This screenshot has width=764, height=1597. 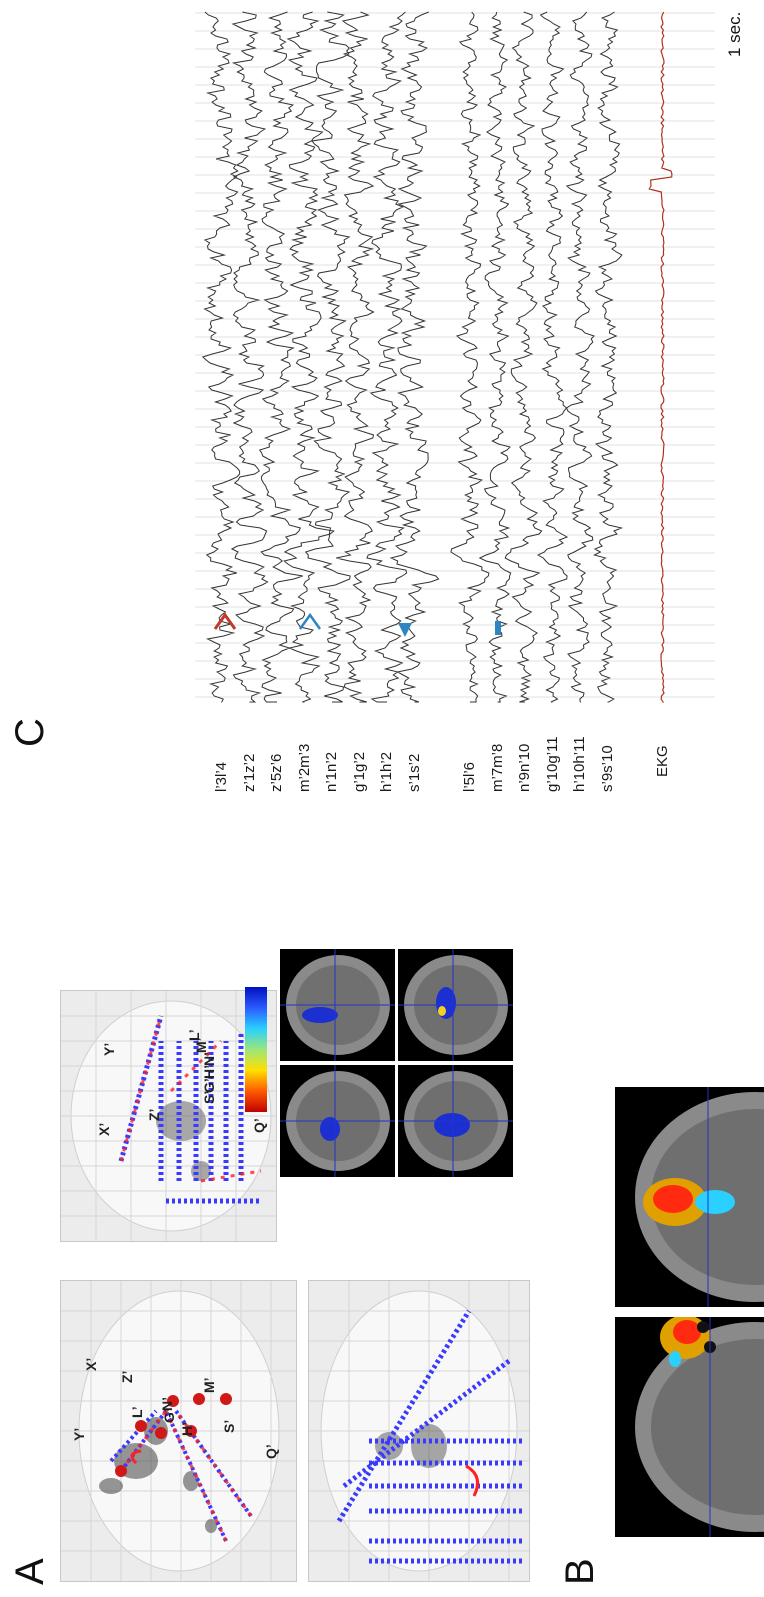 I want to click on channel-label: s’1s’2, so click(x=414, y=772).